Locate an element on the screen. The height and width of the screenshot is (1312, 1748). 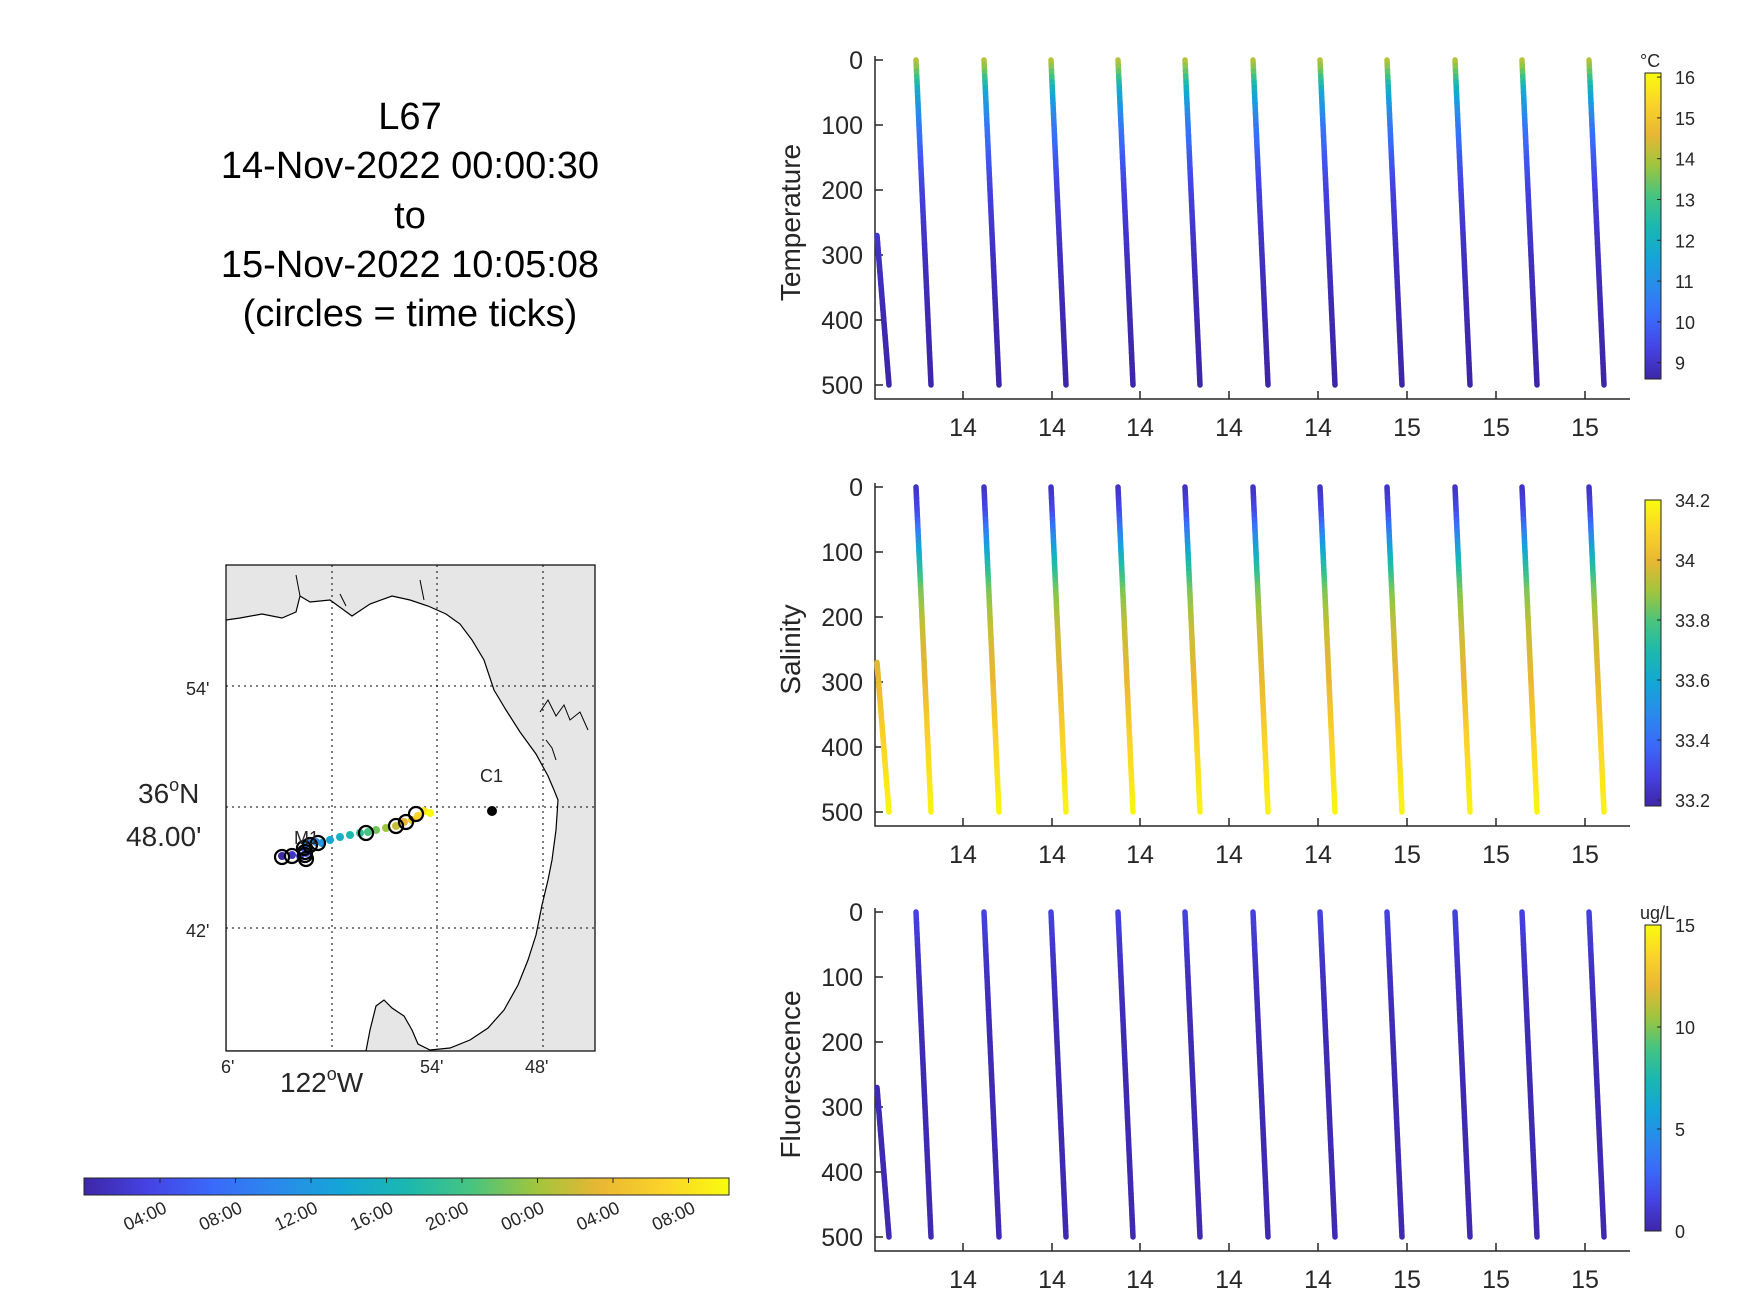
title-line-4: 15-Nov-2022 10:05:08 is located at coordinates (410, 265).